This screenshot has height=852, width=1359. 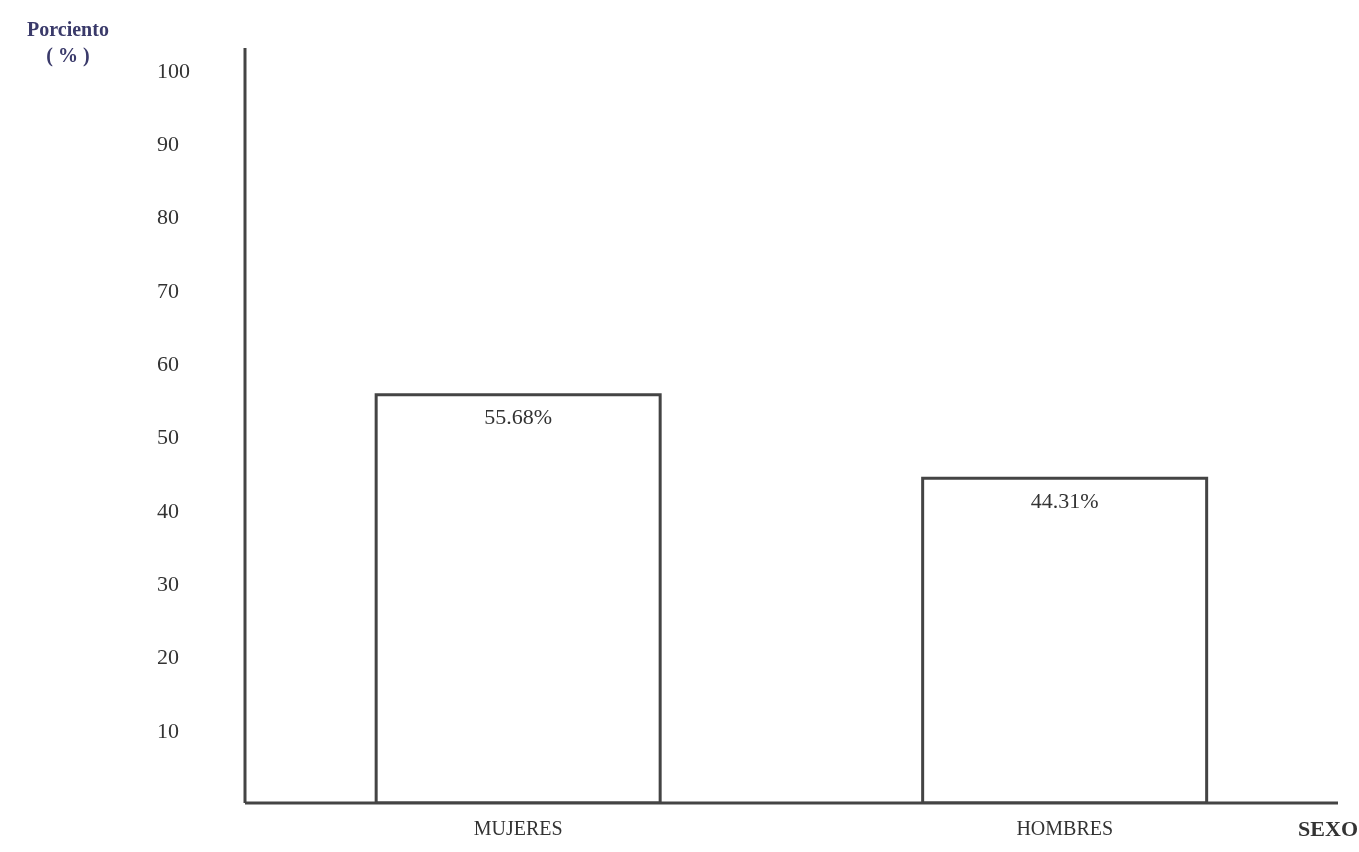 What do you see at coordinates (168, 363) in the screenshot?
I see `y-tick-label: 60` at bounding box center [168, 363].